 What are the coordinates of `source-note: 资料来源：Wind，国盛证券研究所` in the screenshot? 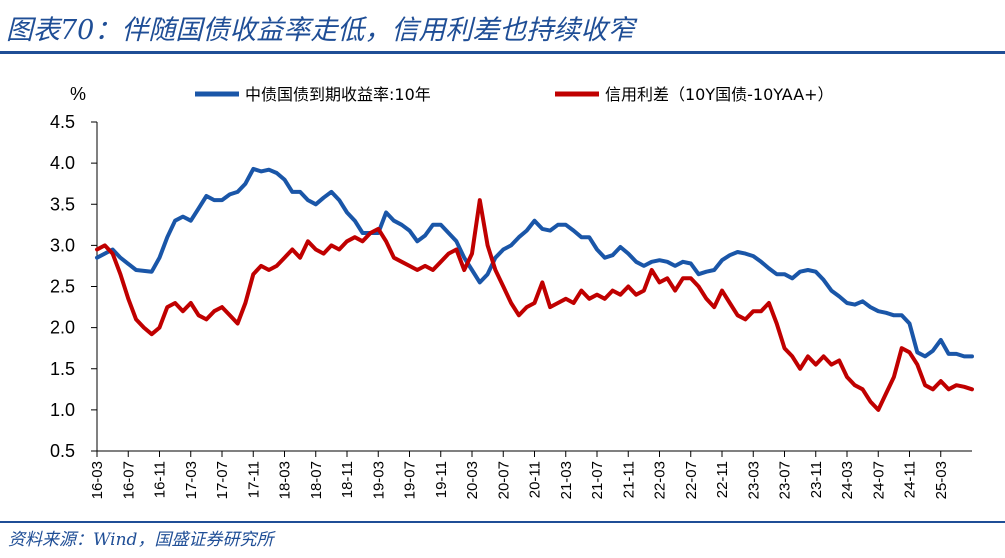 It's located at (141, 540).